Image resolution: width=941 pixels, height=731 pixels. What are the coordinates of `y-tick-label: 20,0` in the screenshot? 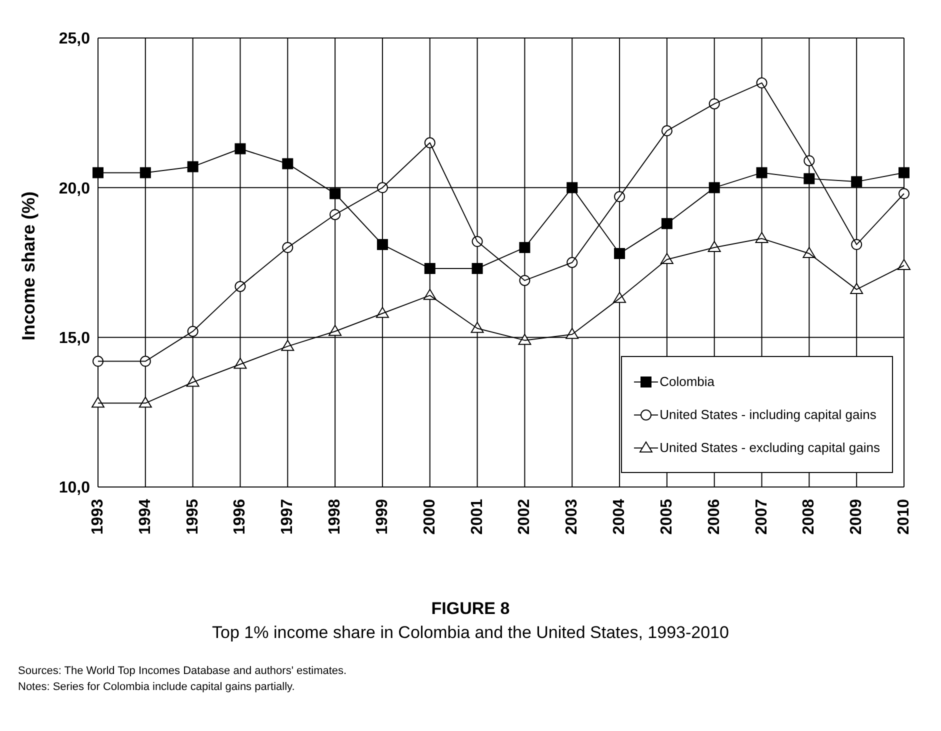 It's located at (74, 189).